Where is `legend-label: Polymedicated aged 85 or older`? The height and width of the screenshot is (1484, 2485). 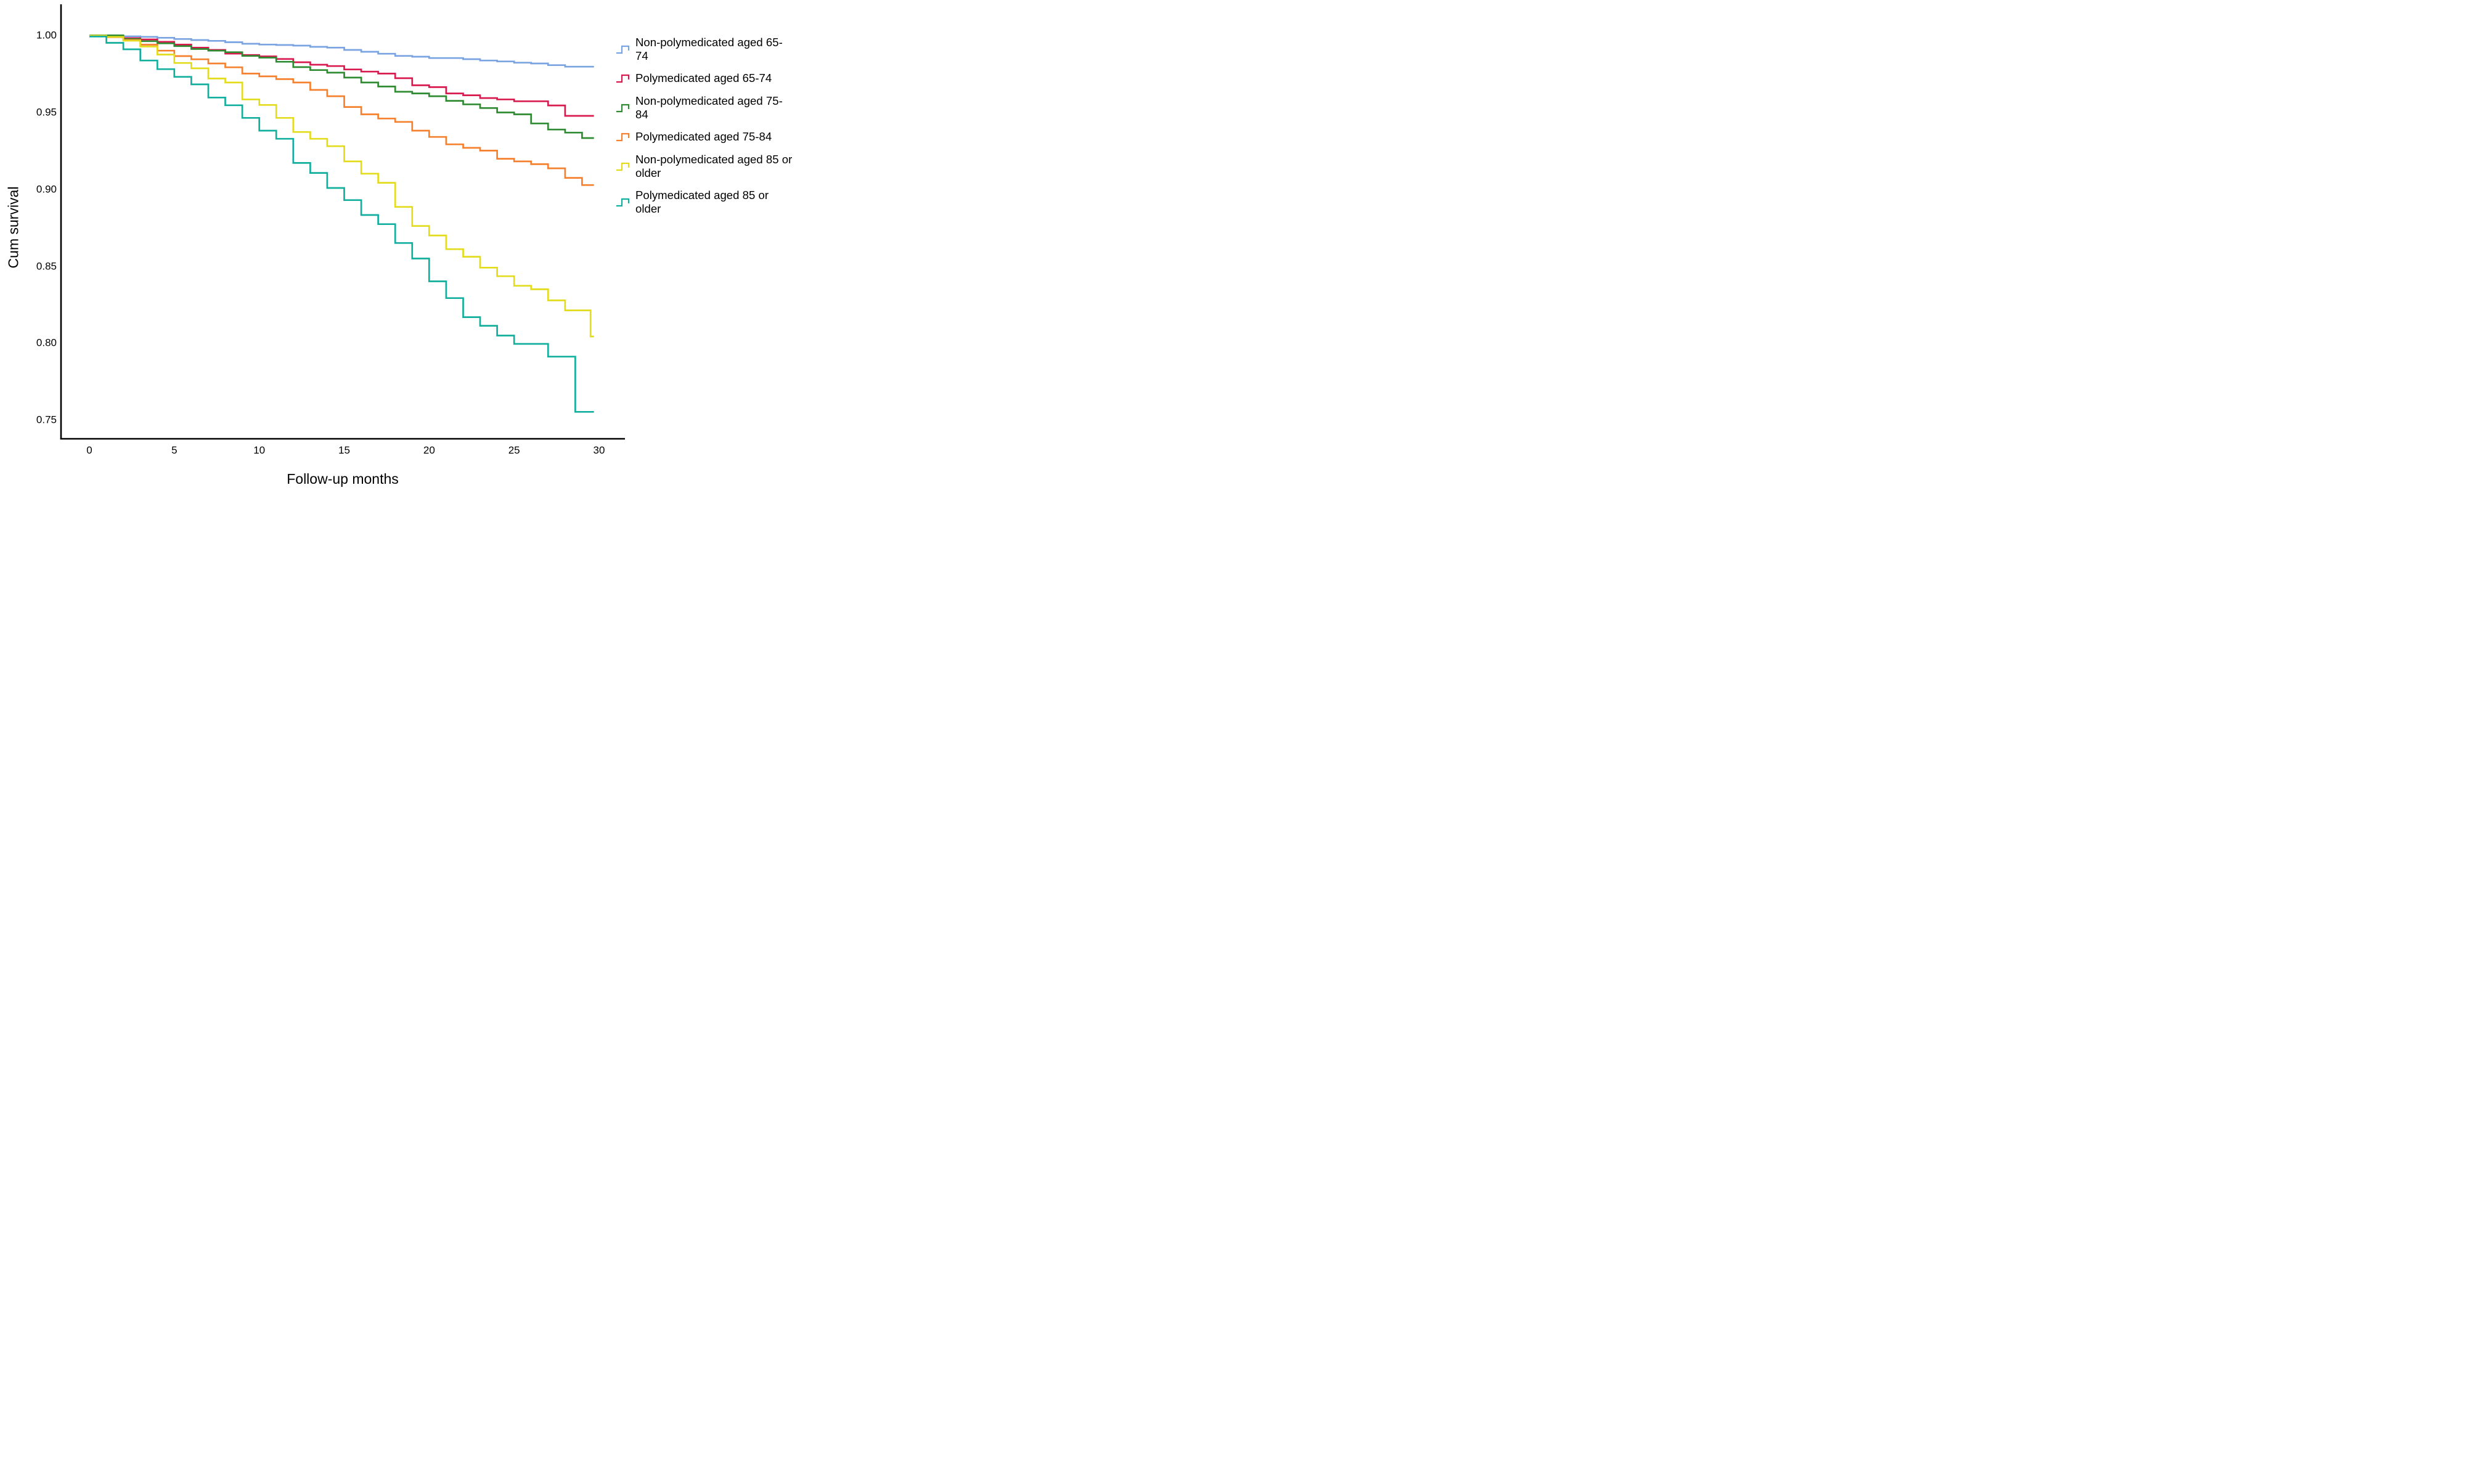
legend-label: Polymedicated aged 85 or older is located at coordinates (702, 202).